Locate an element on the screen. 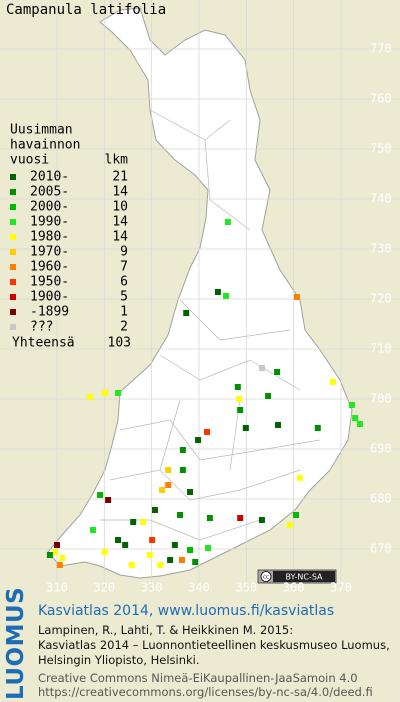  legend-label: 1900- is located at coordinates (49, 297).